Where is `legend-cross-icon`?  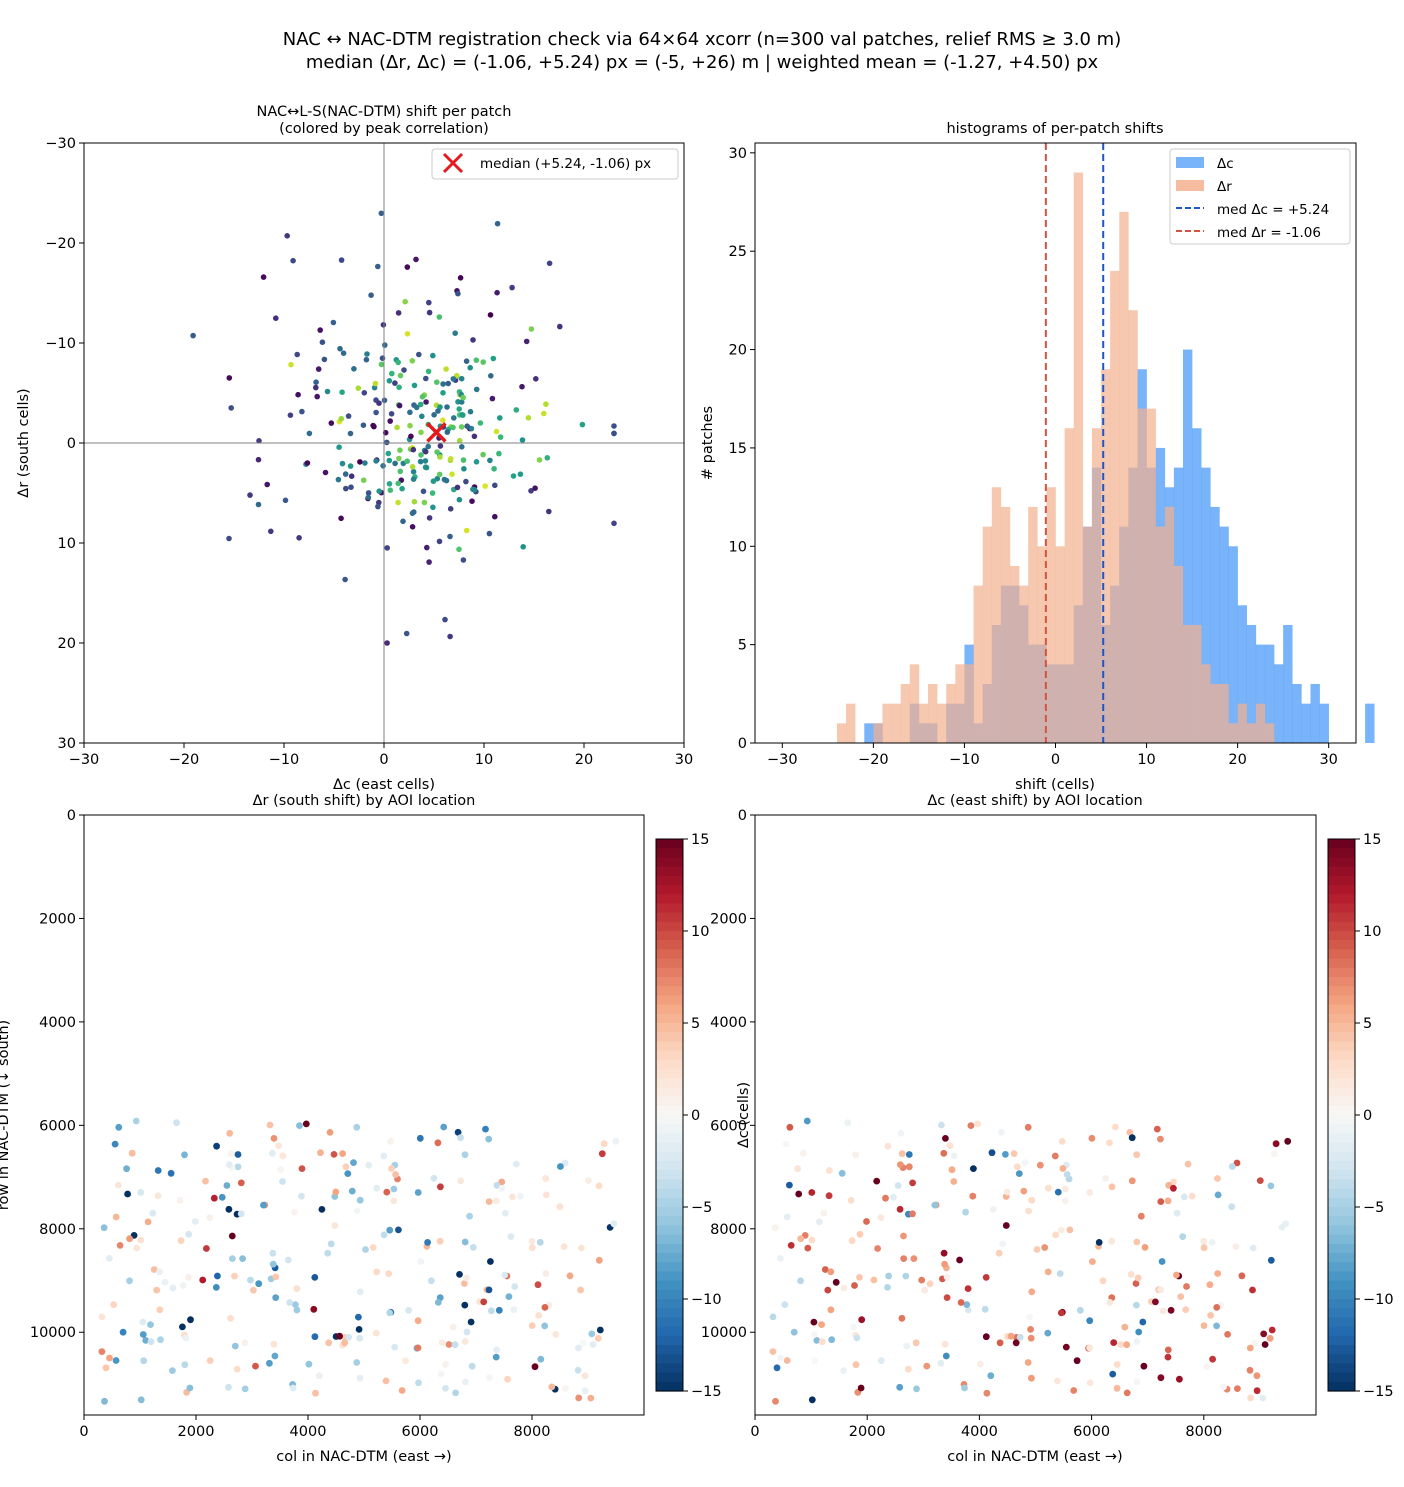 legend-cross-icon is located at coordinates (453, 163).